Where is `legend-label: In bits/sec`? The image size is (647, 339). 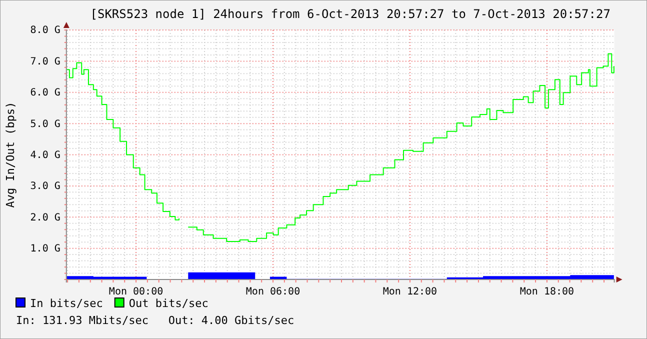 legend-label: In bits/sec is located at coordinates (66, 303).